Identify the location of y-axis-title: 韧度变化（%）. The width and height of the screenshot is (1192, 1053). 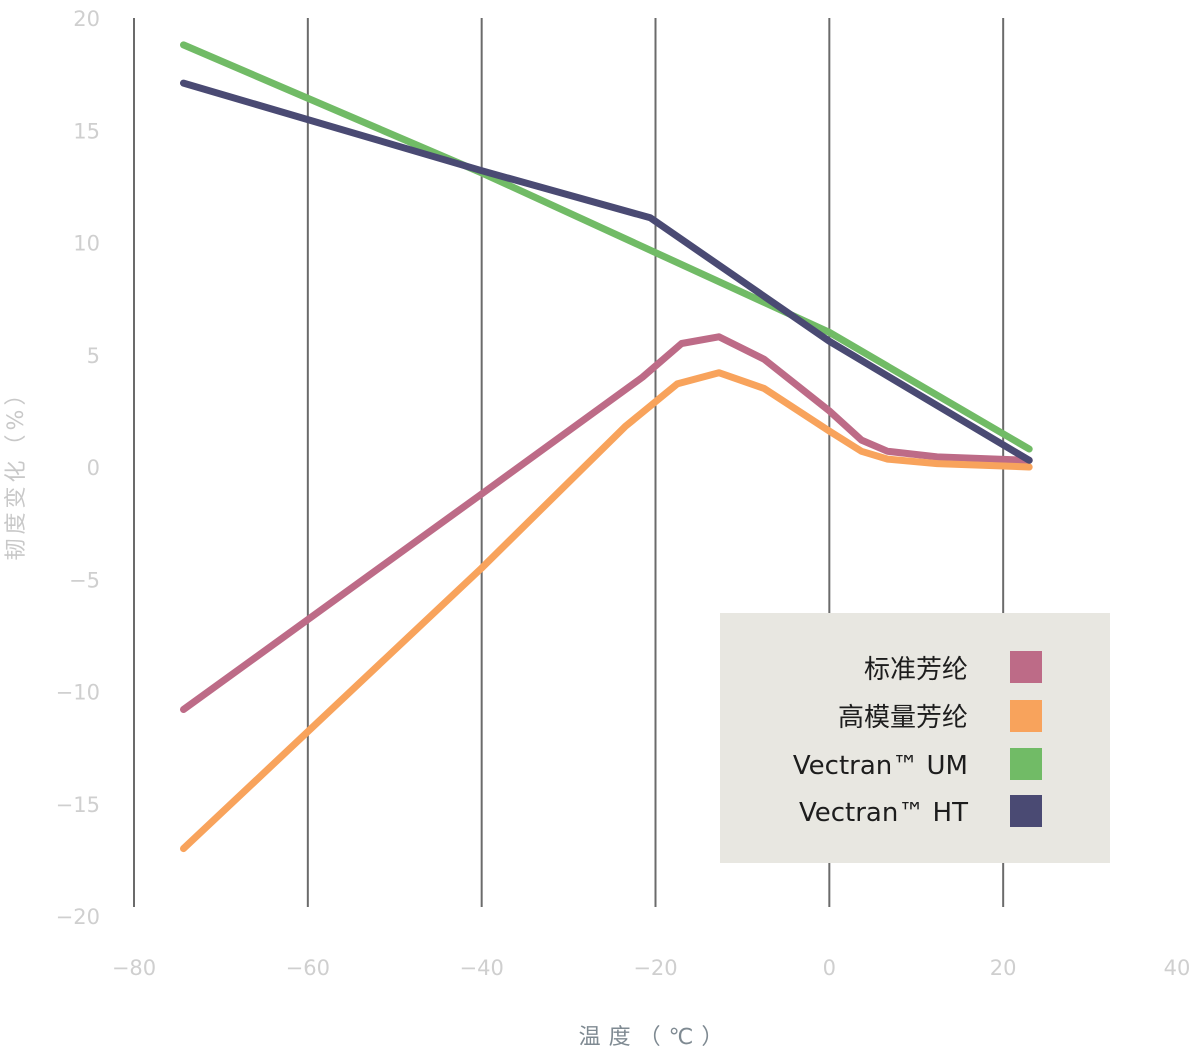
(16, 470).